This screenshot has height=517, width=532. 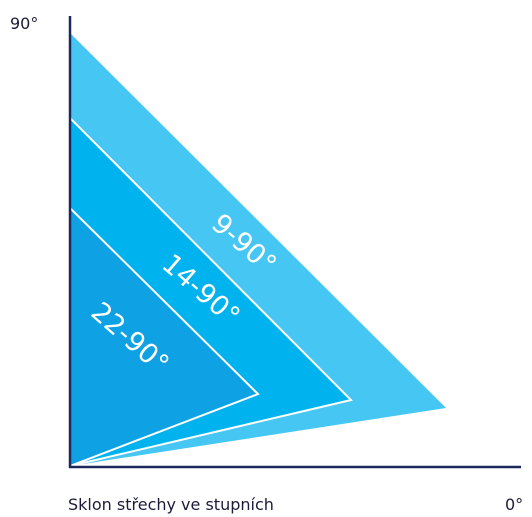 What do you see at coordinates (514, 504) in the screenshot?
I see `axis-label-0-degrees: 0°` at bounding box center [514, 504].